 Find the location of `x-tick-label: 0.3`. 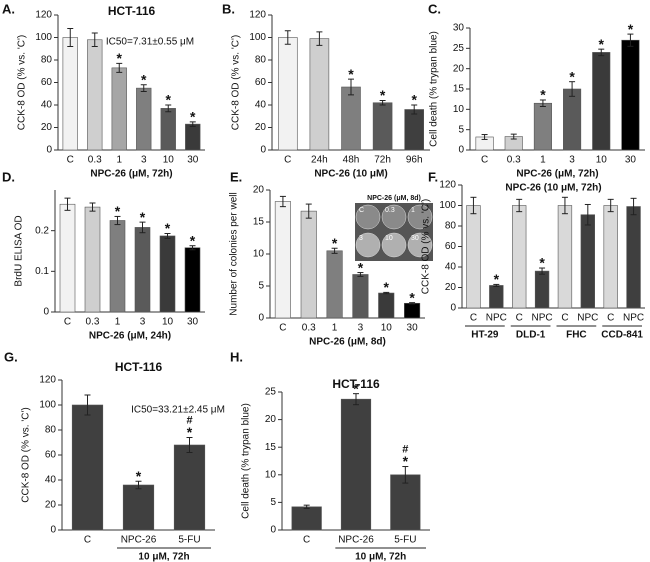

x-tick-label: 0.3 is located at coordinates (93, 322).